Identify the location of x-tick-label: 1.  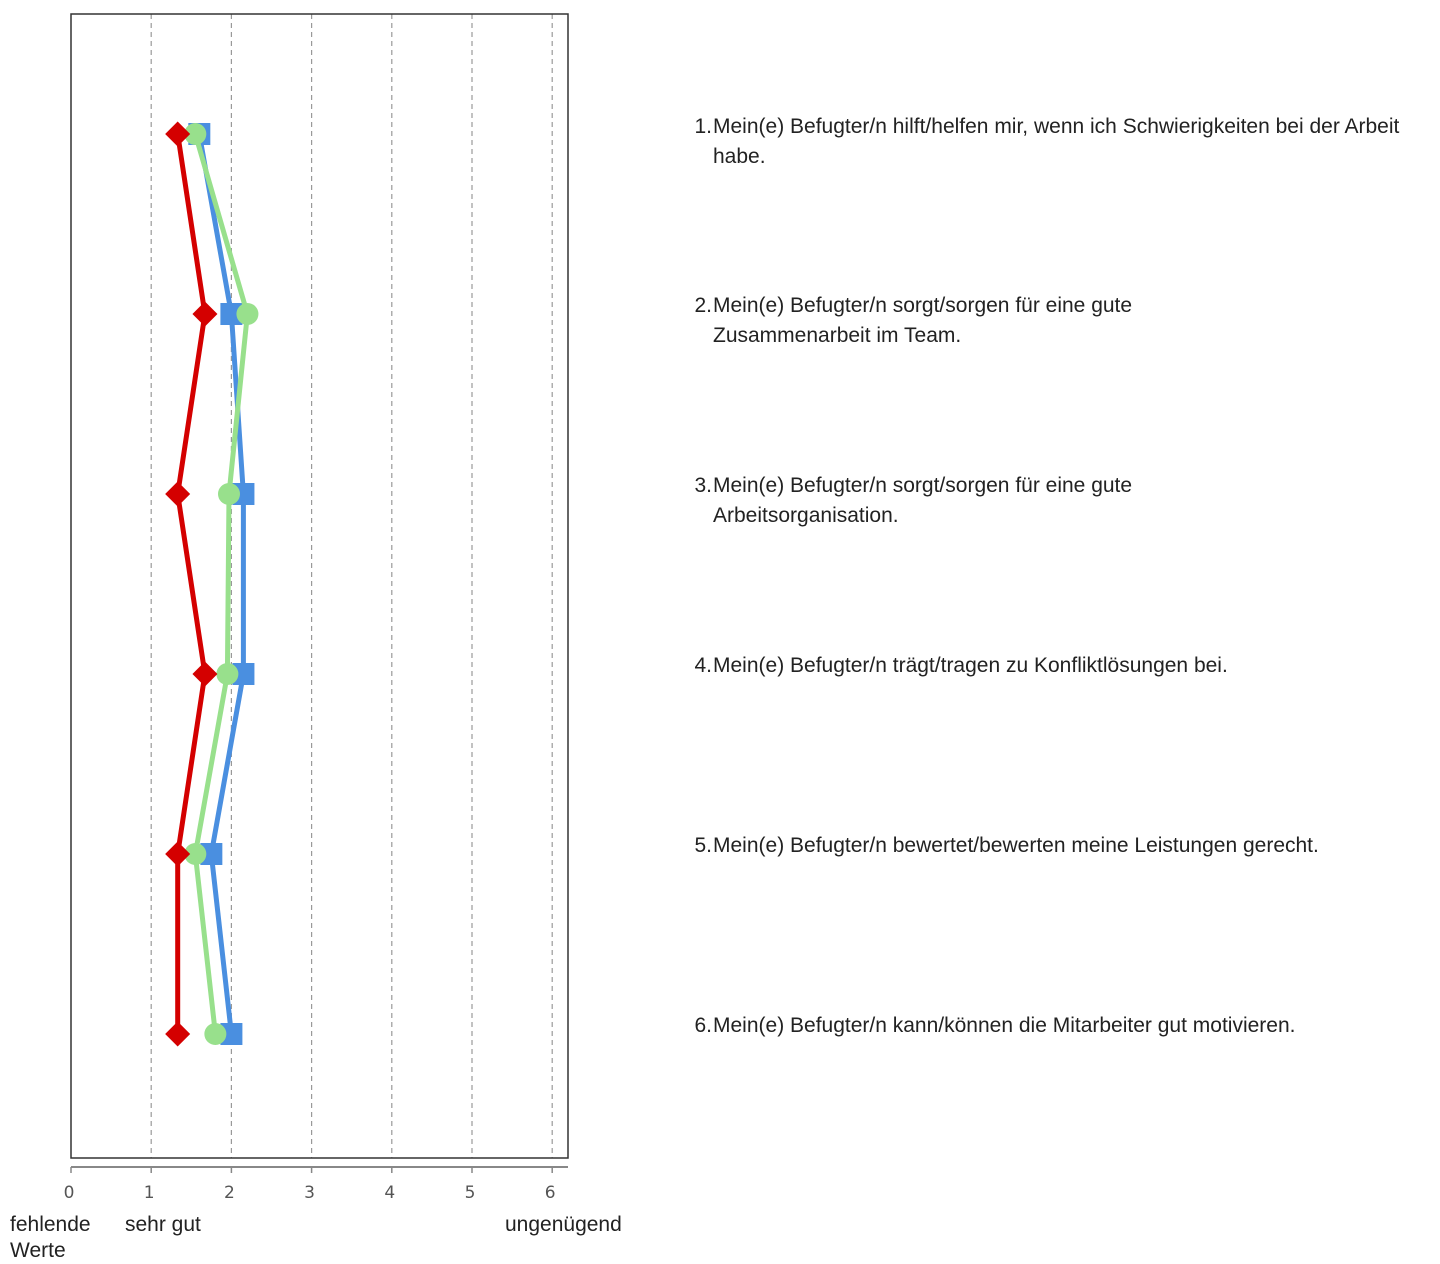
(149, 1193).